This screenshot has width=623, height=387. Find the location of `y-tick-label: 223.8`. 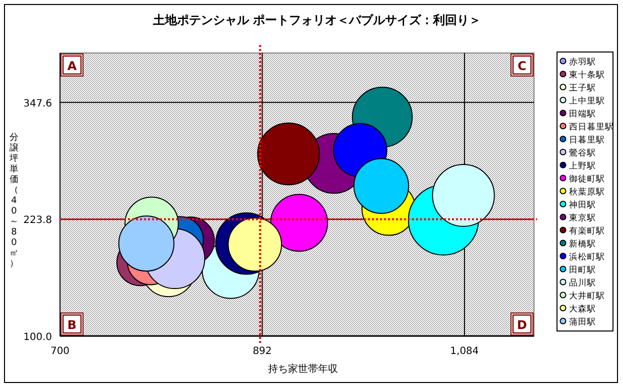

y-tick-label: 223.8 is located at coordinates (37, 220).